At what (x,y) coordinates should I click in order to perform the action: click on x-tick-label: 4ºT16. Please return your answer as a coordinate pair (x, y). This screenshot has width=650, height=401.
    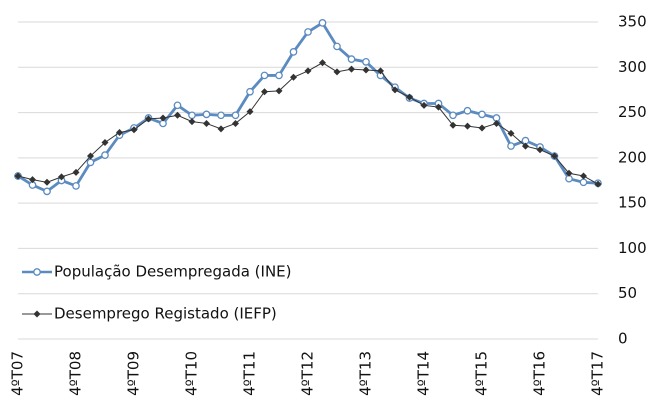
    Looking at the image, I should click on (540, 373).